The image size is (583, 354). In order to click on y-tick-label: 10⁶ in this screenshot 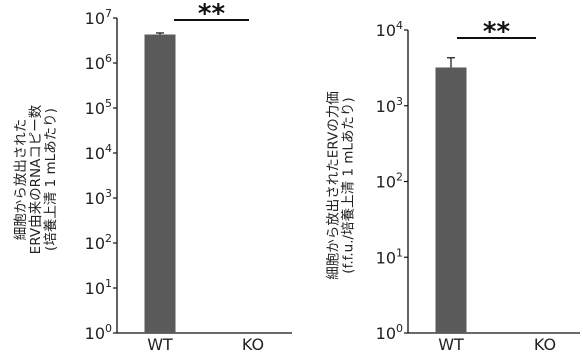, I will do `click(98, 62)`.